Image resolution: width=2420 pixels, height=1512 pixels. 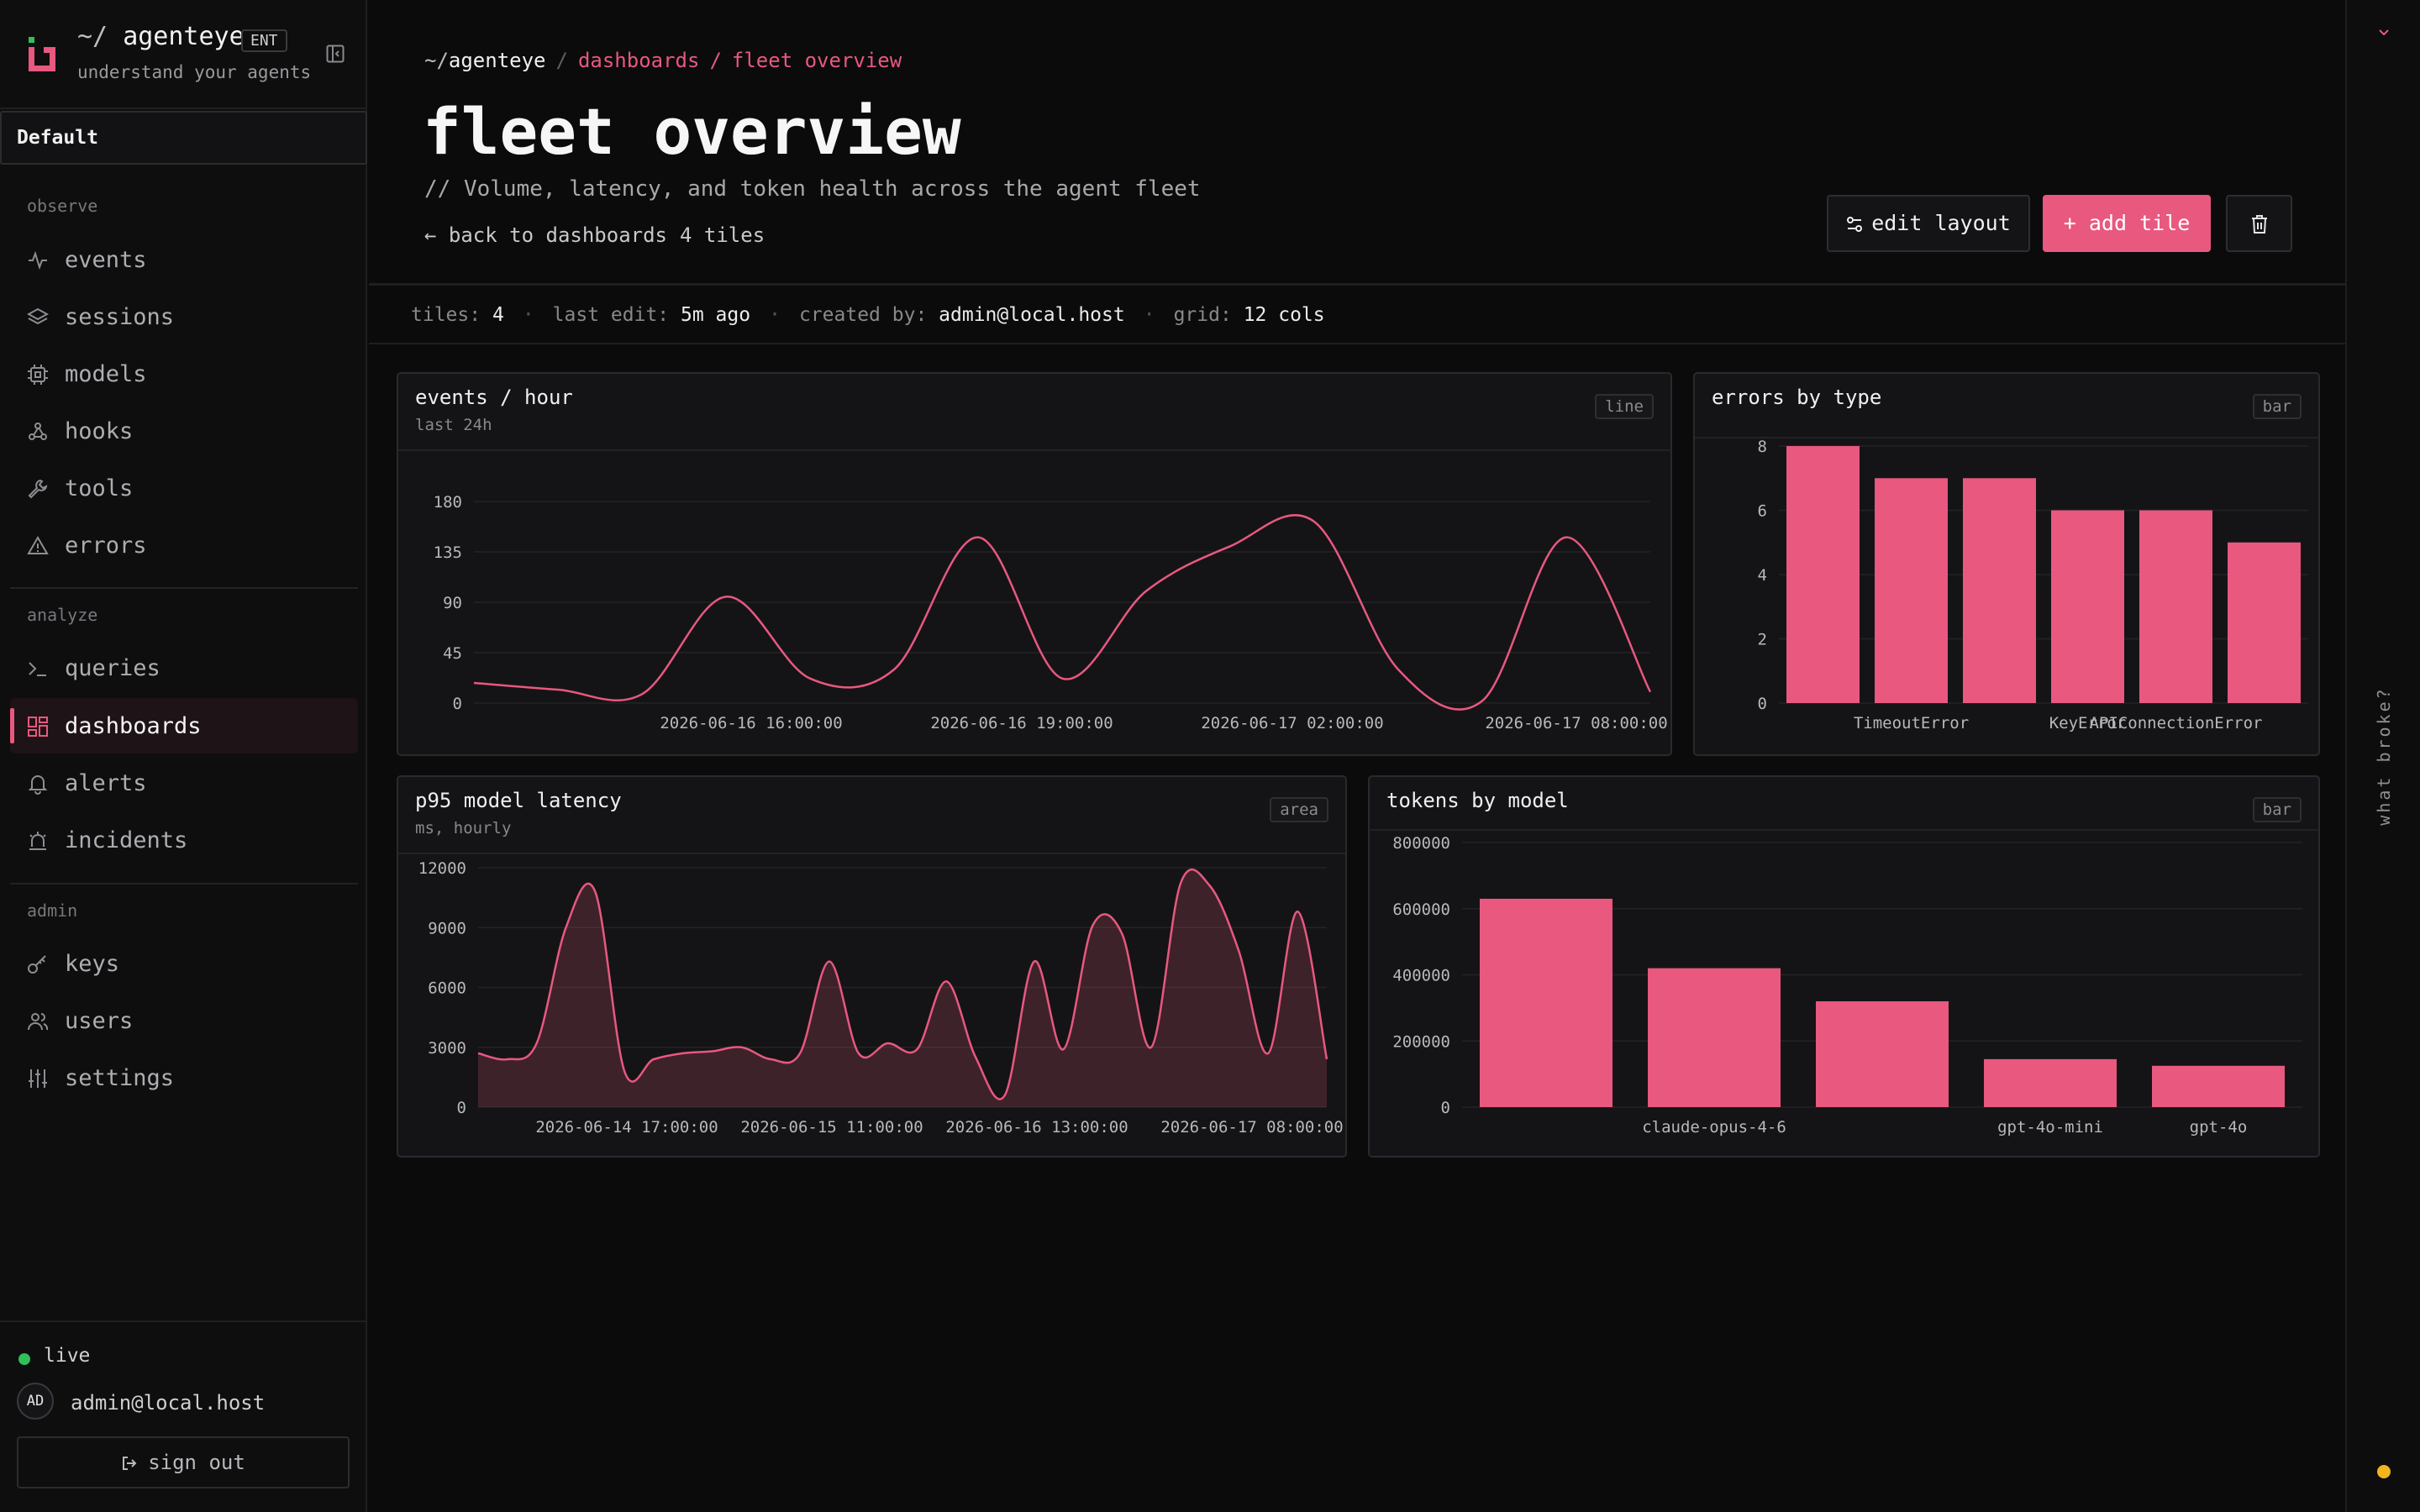 What do you see at coordinates (448, 552) in the screenshot?
I see `y-tick-label: 135` at bounding box center [448, 552].